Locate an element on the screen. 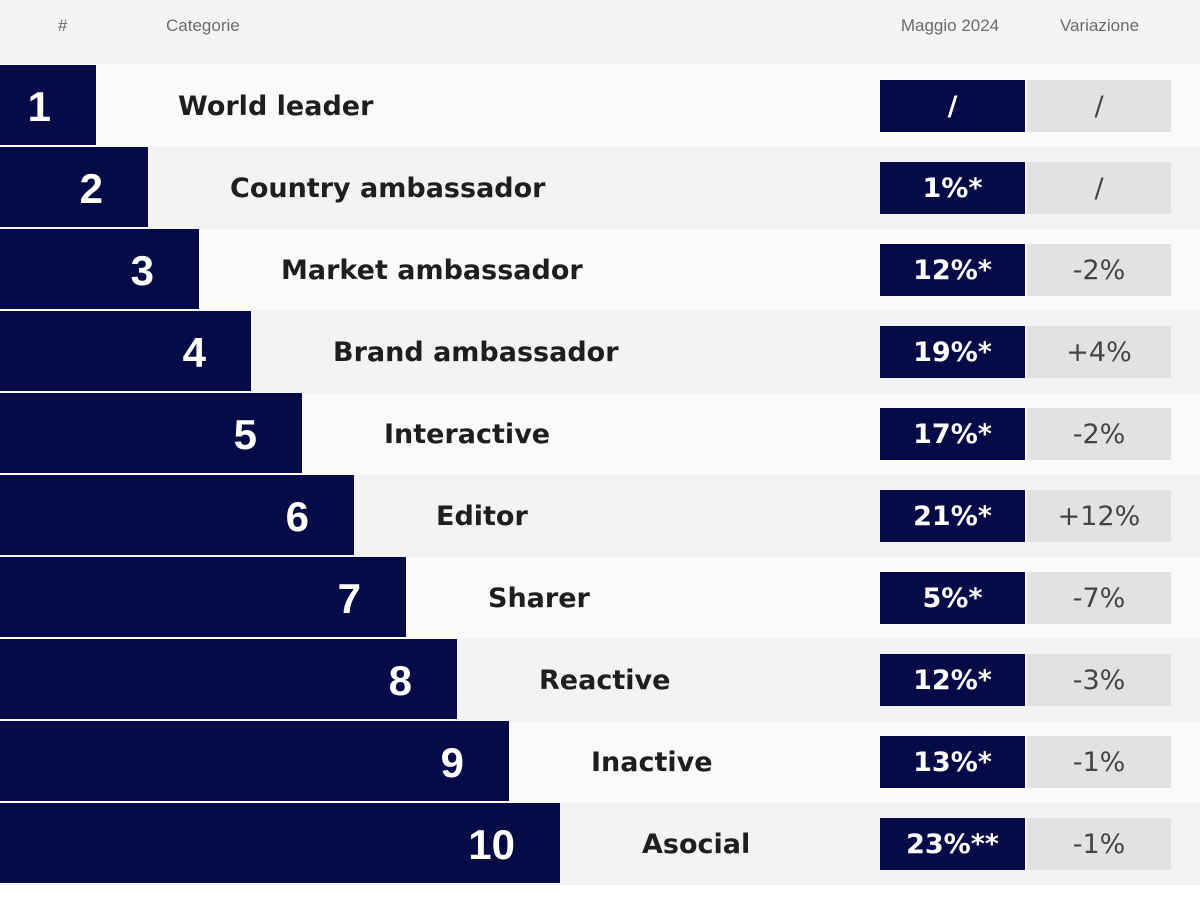  variation-value: +4% is located at coordinates (1099, 352).